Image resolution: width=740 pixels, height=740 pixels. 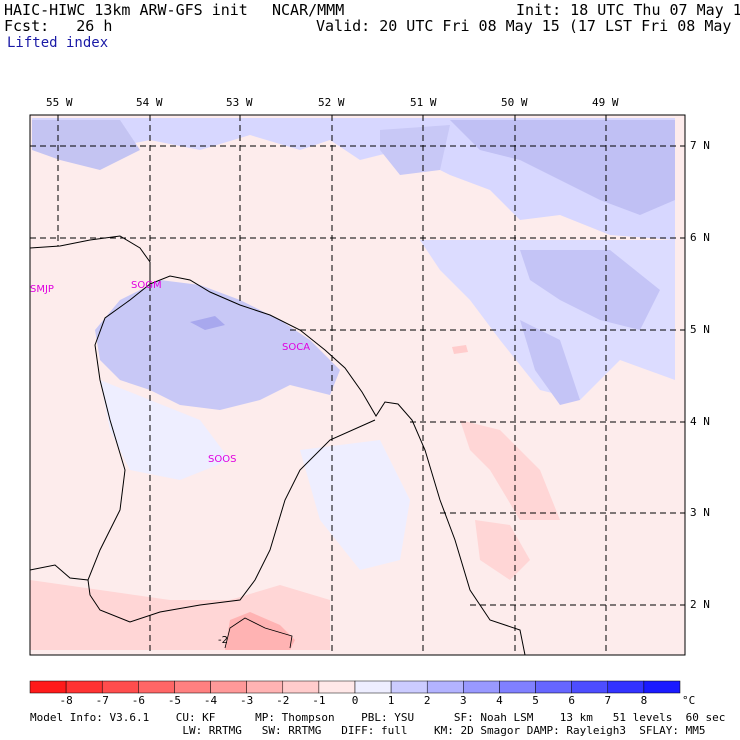 I want to click on unstable-region-east, so click(x=510, y=470).